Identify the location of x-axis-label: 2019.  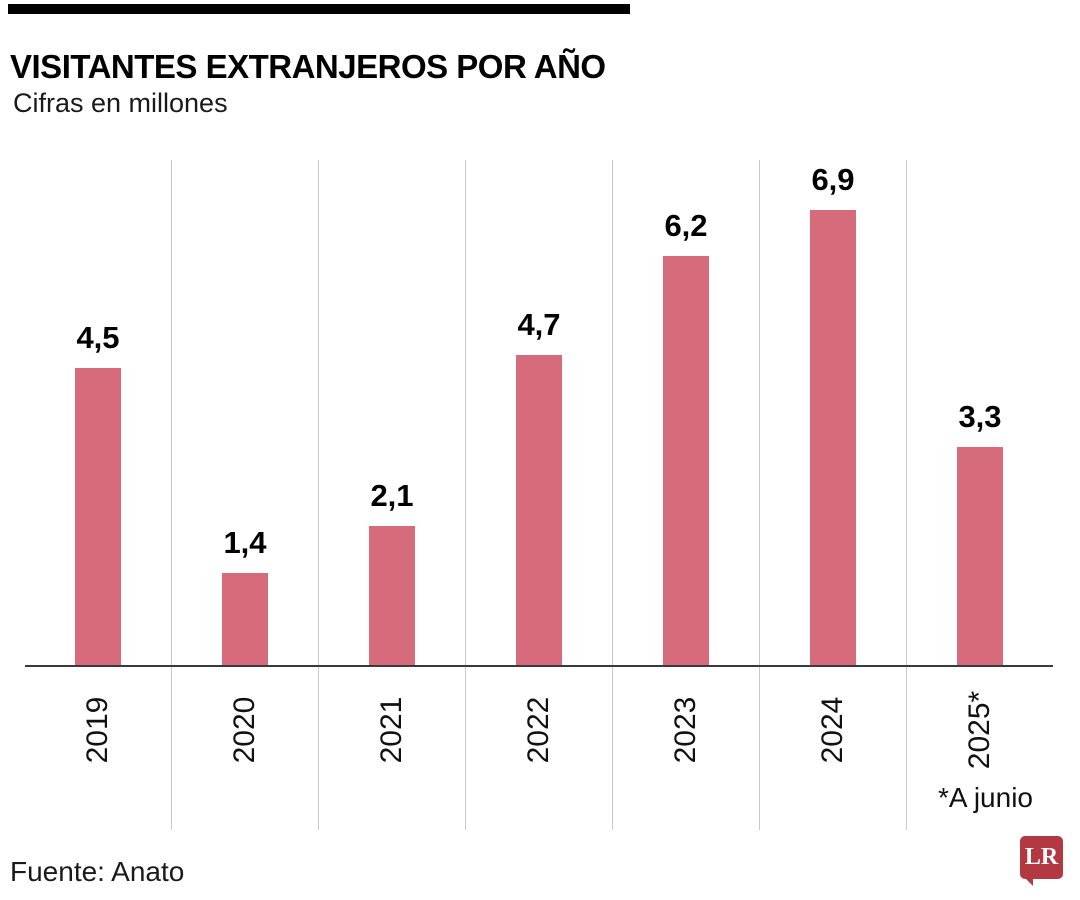
(97, 730).